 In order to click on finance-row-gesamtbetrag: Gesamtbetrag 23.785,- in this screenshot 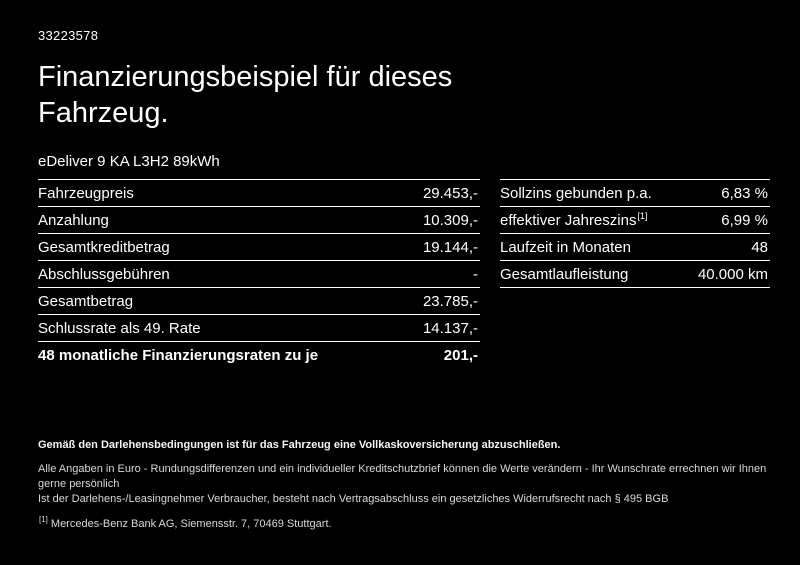, I will do `click(259, 300)`.